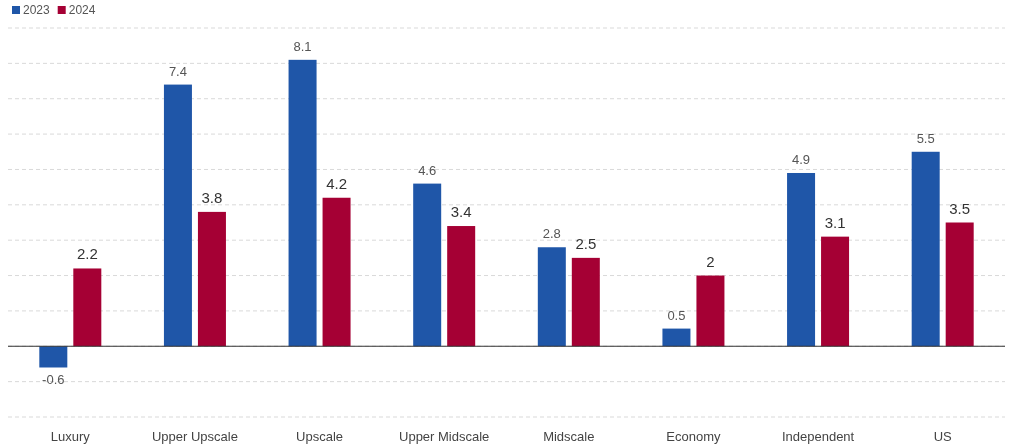 The height and width of the screenshot is (447, 1013). What do you see at coordinates (302, 46) in the screenshot?
I see `data-label: 8.1` at bounding box center [302, 46].